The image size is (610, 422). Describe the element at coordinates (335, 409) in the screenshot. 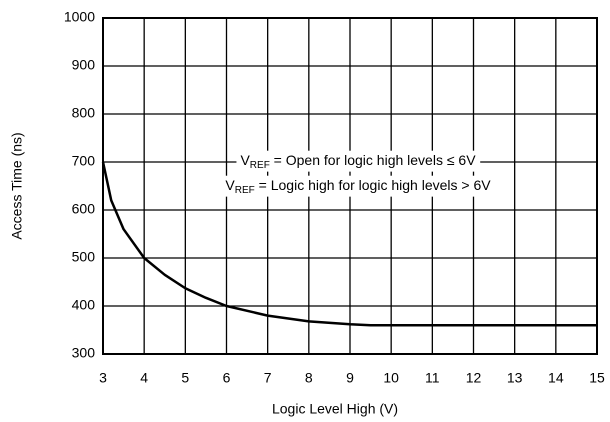

I see `x-axis-label: Logic Level High (V)` at that location.